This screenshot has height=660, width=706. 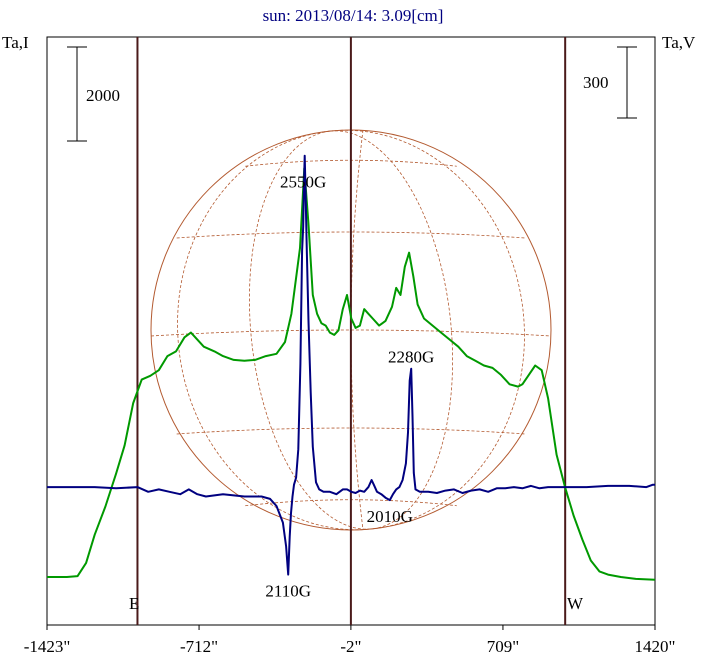 I want to click on chart-title: sun: 2013/08/14: 3.09[cm], so click(x=353, y=15).